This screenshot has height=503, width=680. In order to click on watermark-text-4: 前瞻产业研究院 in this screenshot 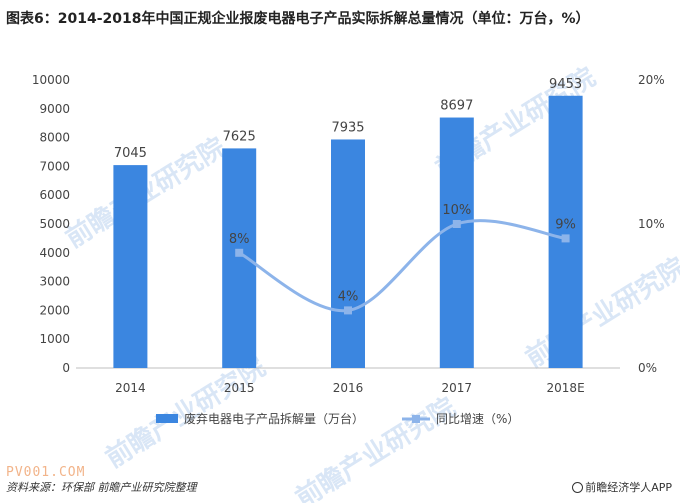, I will do `click(375, 447)`.